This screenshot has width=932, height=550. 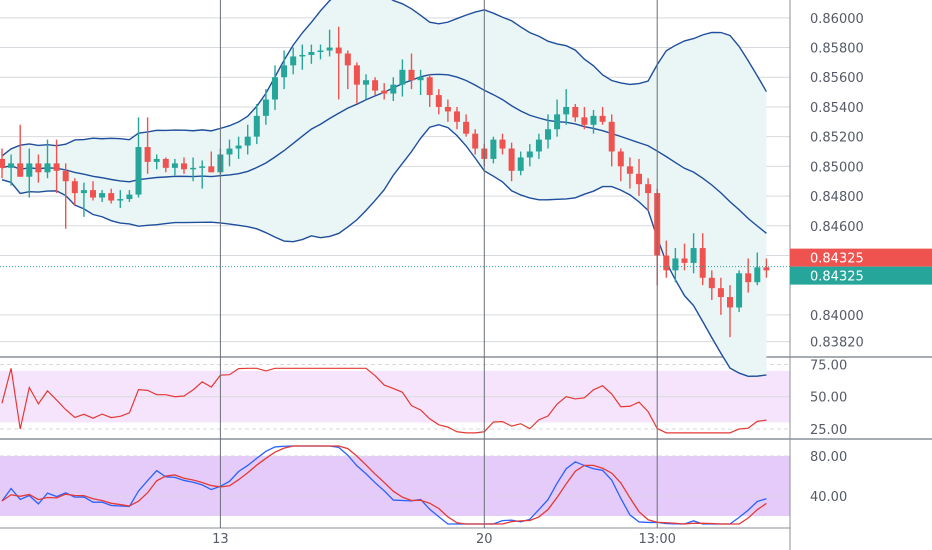 What do you see at coordinates (837, 49) in the screenshot?
I see `price-tick-label: 0.85800` at bounding box center [837, 49].